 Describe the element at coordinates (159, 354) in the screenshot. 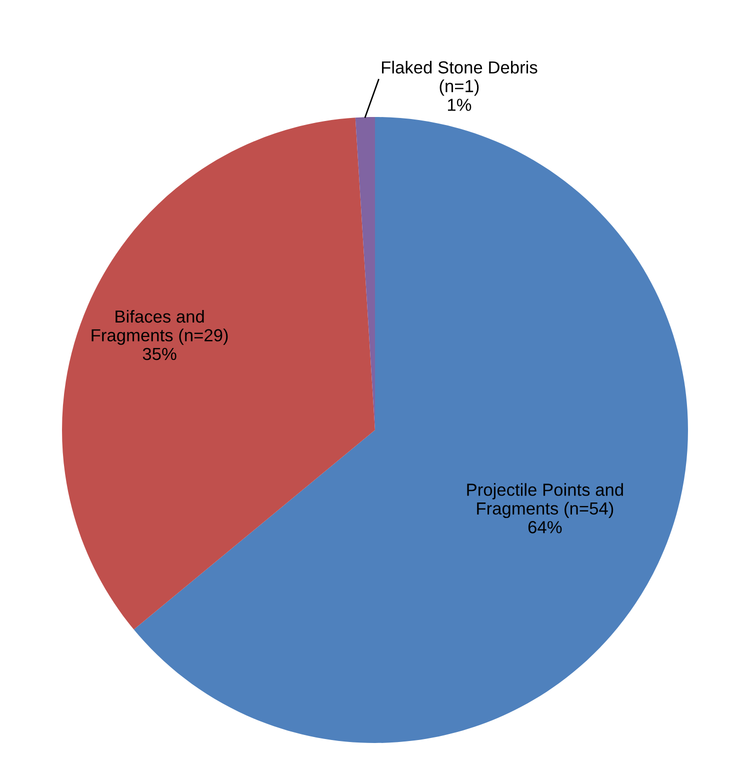

I see `data-label: 35%` at that location.